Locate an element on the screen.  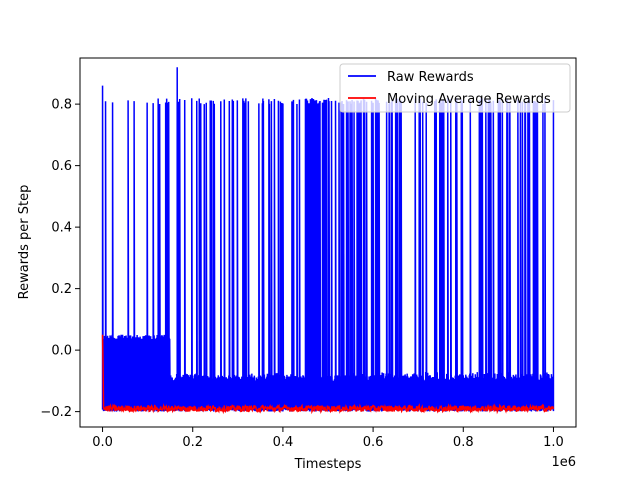
x-tick-label: 0.6 is located at coordinates (373, 442).